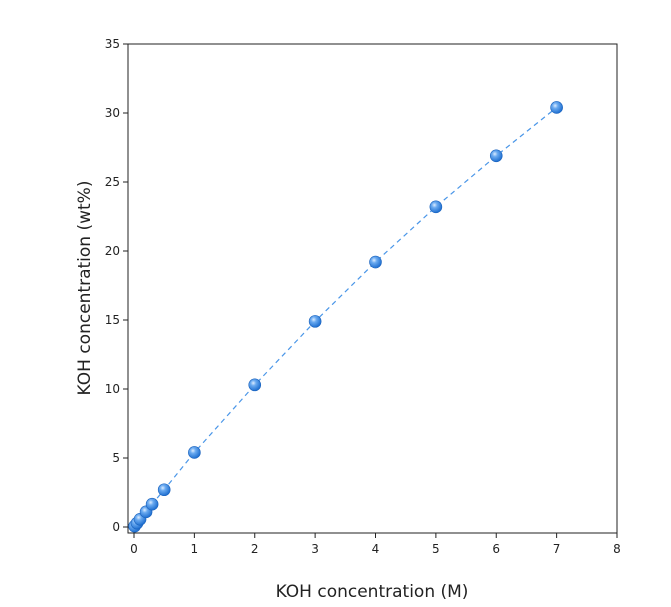  What do you see at coordinates (85, 288) in the screenshot?
I see `y-axis-title: KOH concentration (wt%)` at bounding box center [85, 288].